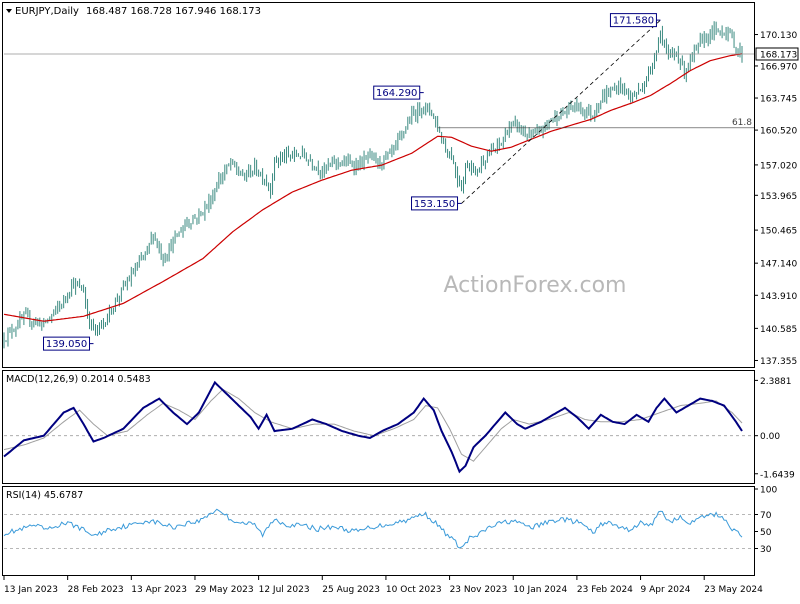 Image resolution: width=800 pixels, height=604 pixels. What do you see at coordinates (778, 232) in the screenshot?
I see `y-tick-label: 150.465` at bounding box center [778, 232].